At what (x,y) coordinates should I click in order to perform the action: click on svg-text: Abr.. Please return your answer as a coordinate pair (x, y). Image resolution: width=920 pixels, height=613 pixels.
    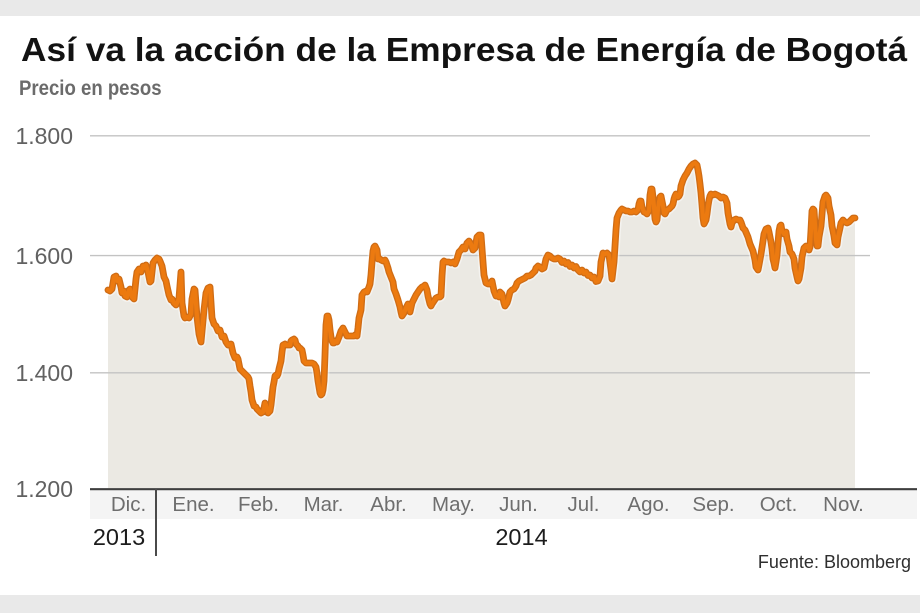
    Looking at the image, I should click on (388, 504).